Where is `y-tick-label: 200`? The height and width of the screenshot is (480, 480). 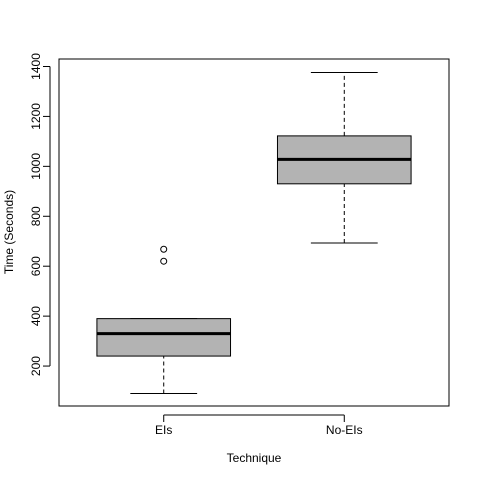 y-tick-label: 200 is located at coordinates (36, 366).